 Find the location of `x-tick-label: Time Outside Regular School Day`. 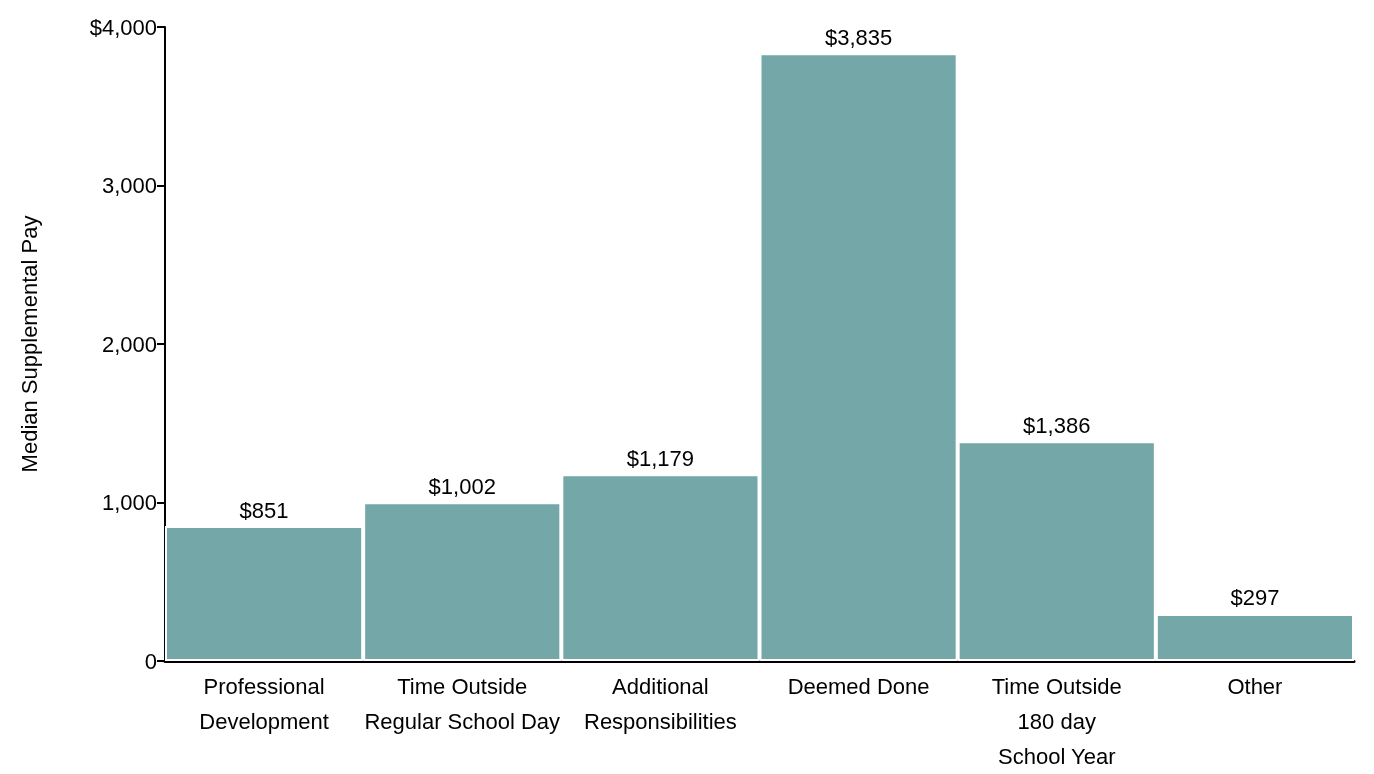

x-tick-label: Time Outside Regular School Day is located at coordinates (462, 704).